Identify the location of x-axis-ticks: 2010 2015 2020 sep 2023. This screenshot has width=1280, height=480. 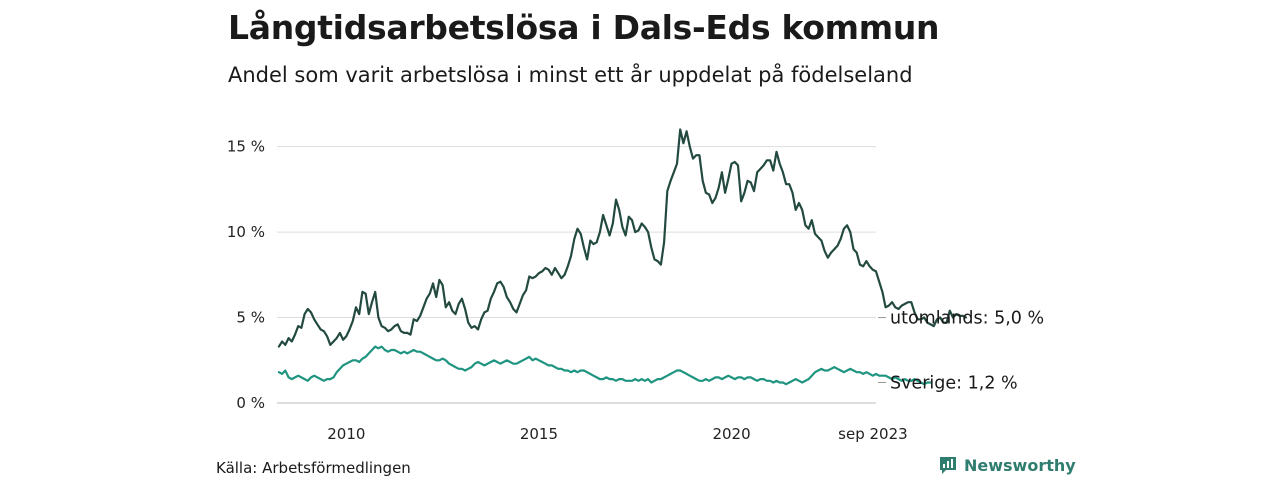
(617, 434).